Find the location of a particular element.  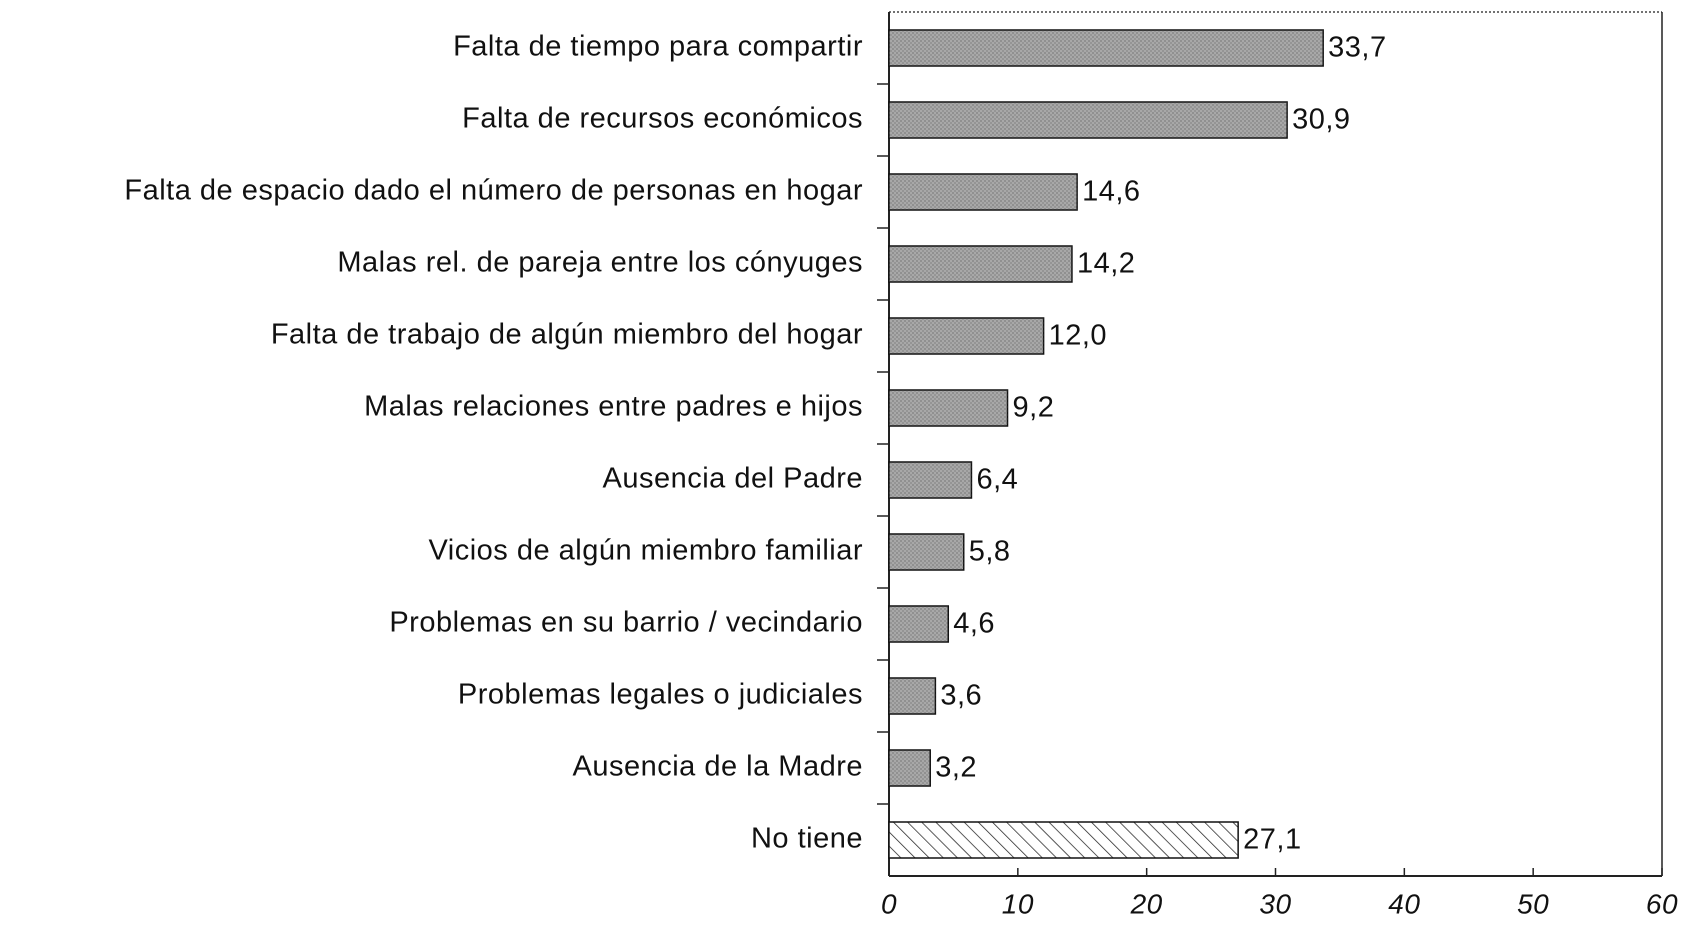

data-label: 14,2 is located at coordinates (1106, 264).